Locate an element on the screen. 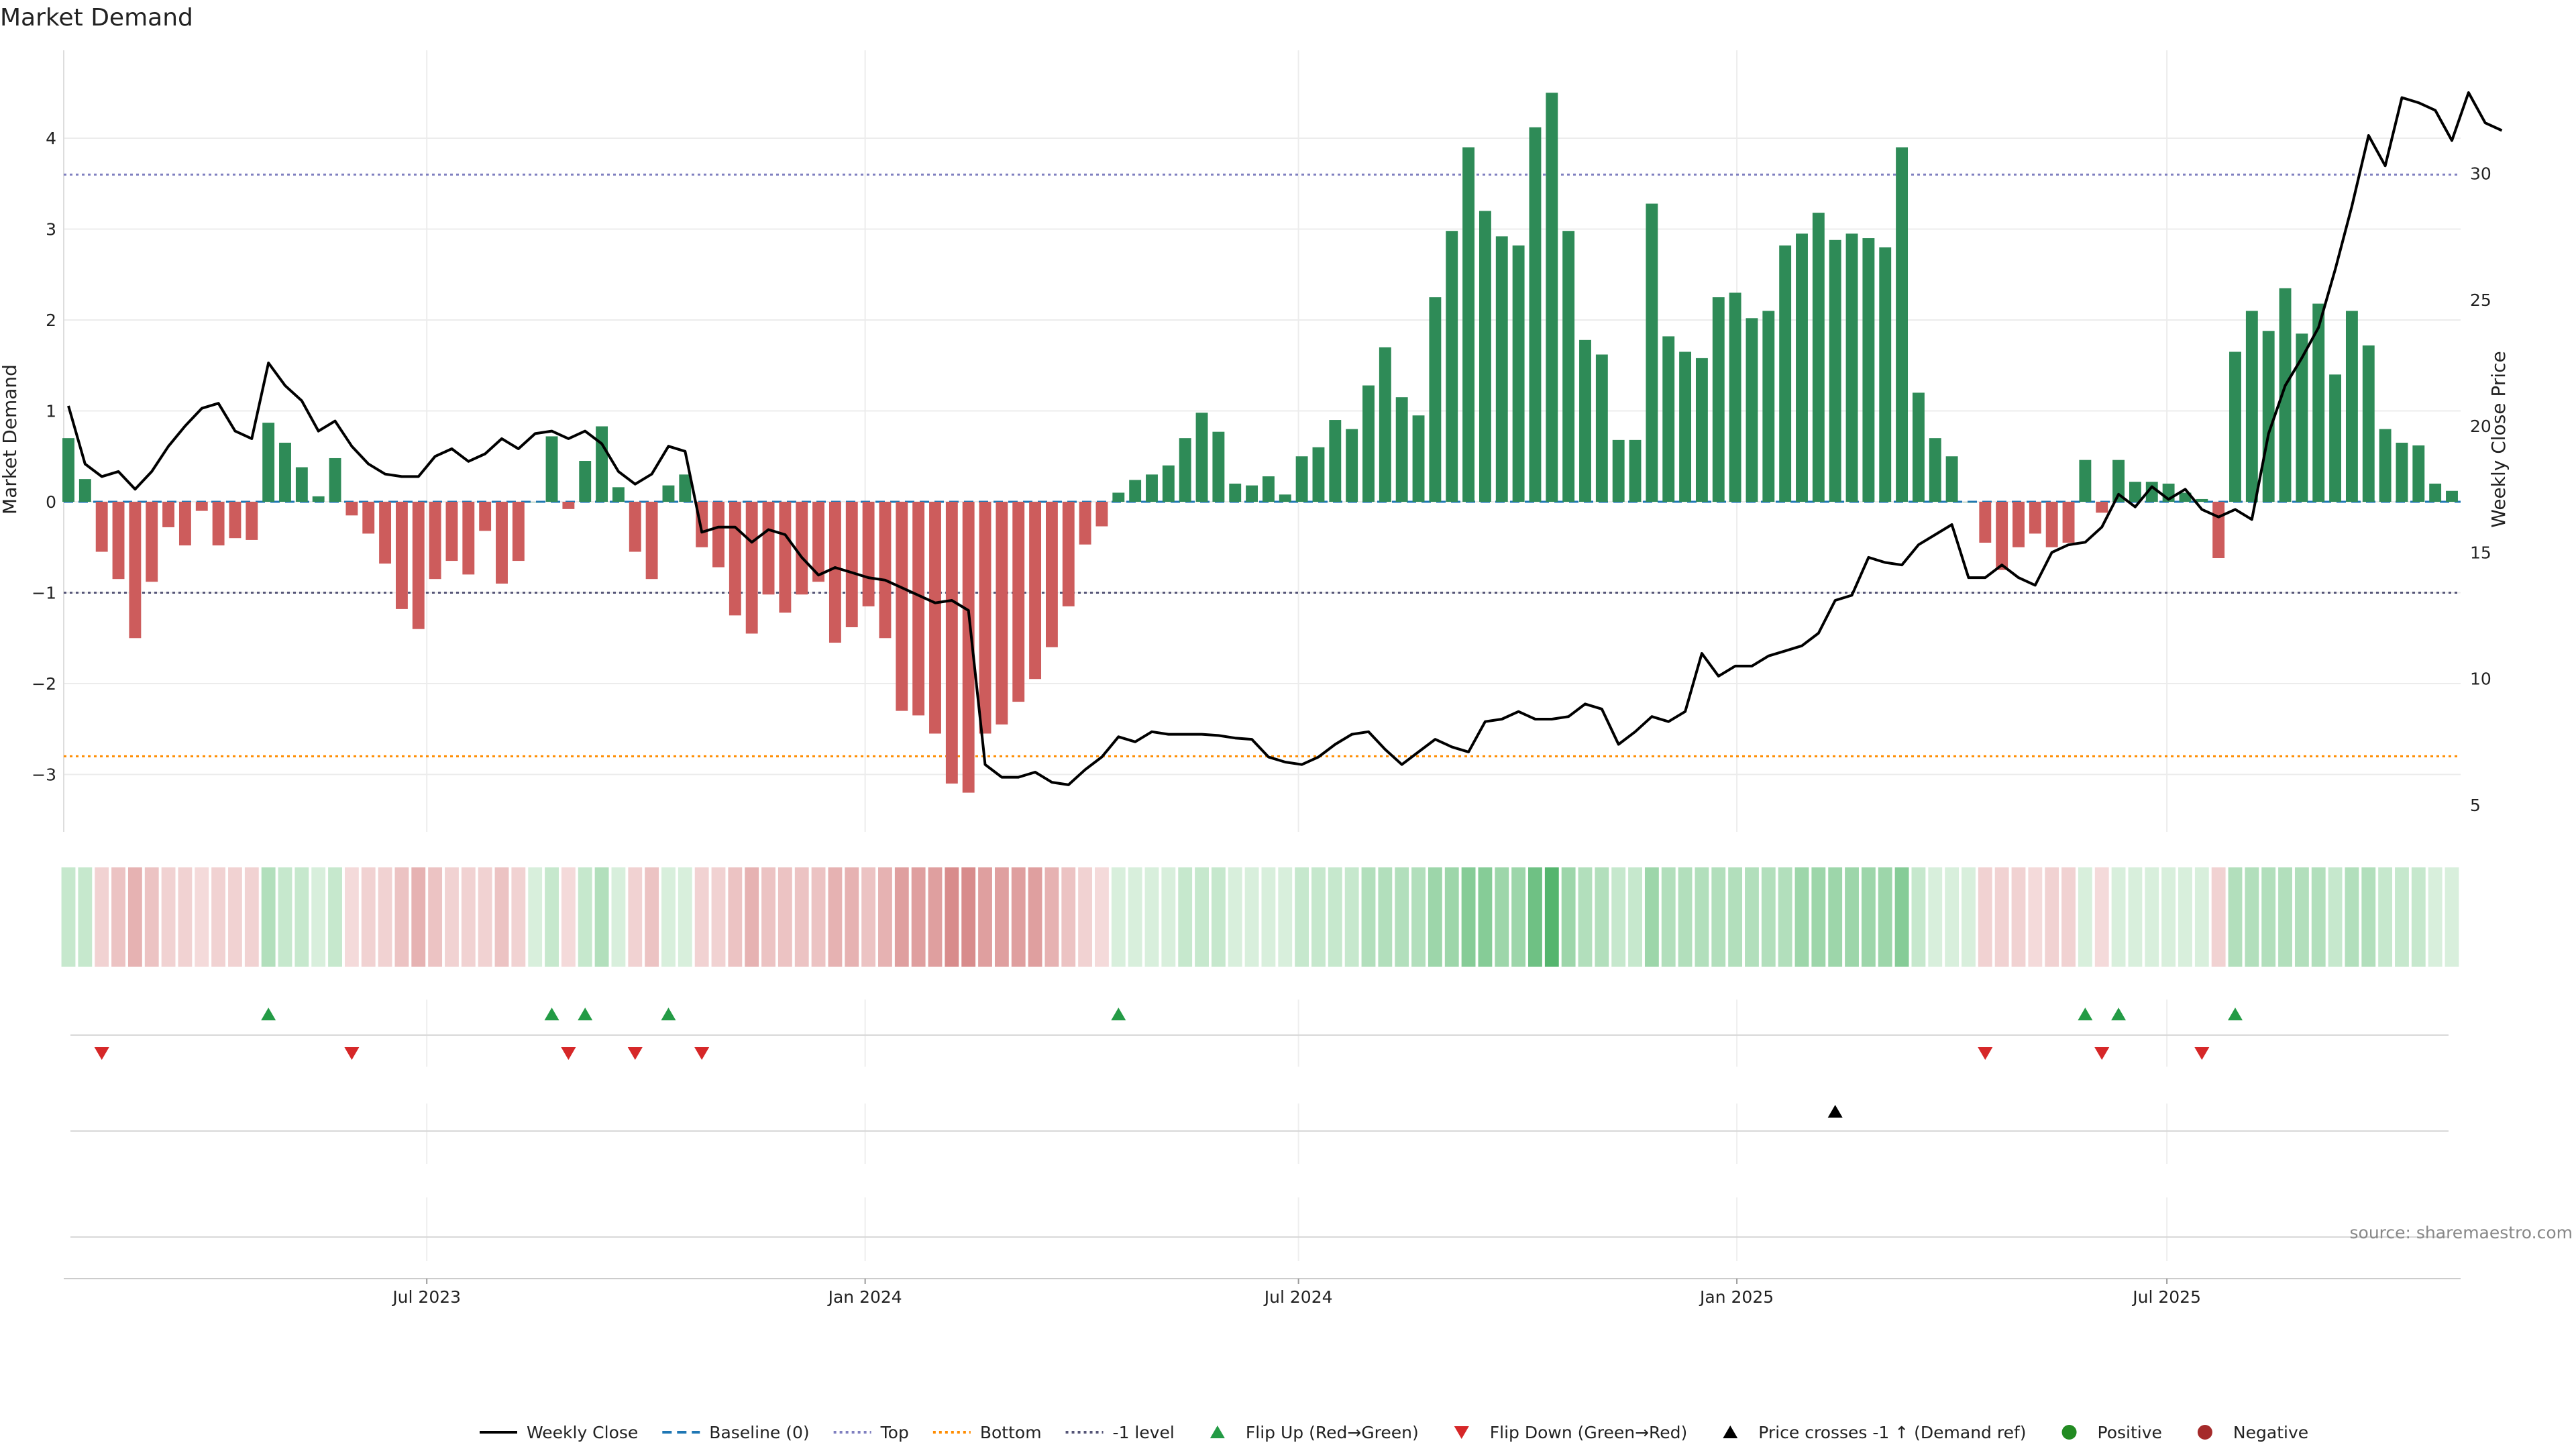 This screenshot has width=2576, height=1449. legend-label: Baseline (0) is located at coordinates (759, 1432).